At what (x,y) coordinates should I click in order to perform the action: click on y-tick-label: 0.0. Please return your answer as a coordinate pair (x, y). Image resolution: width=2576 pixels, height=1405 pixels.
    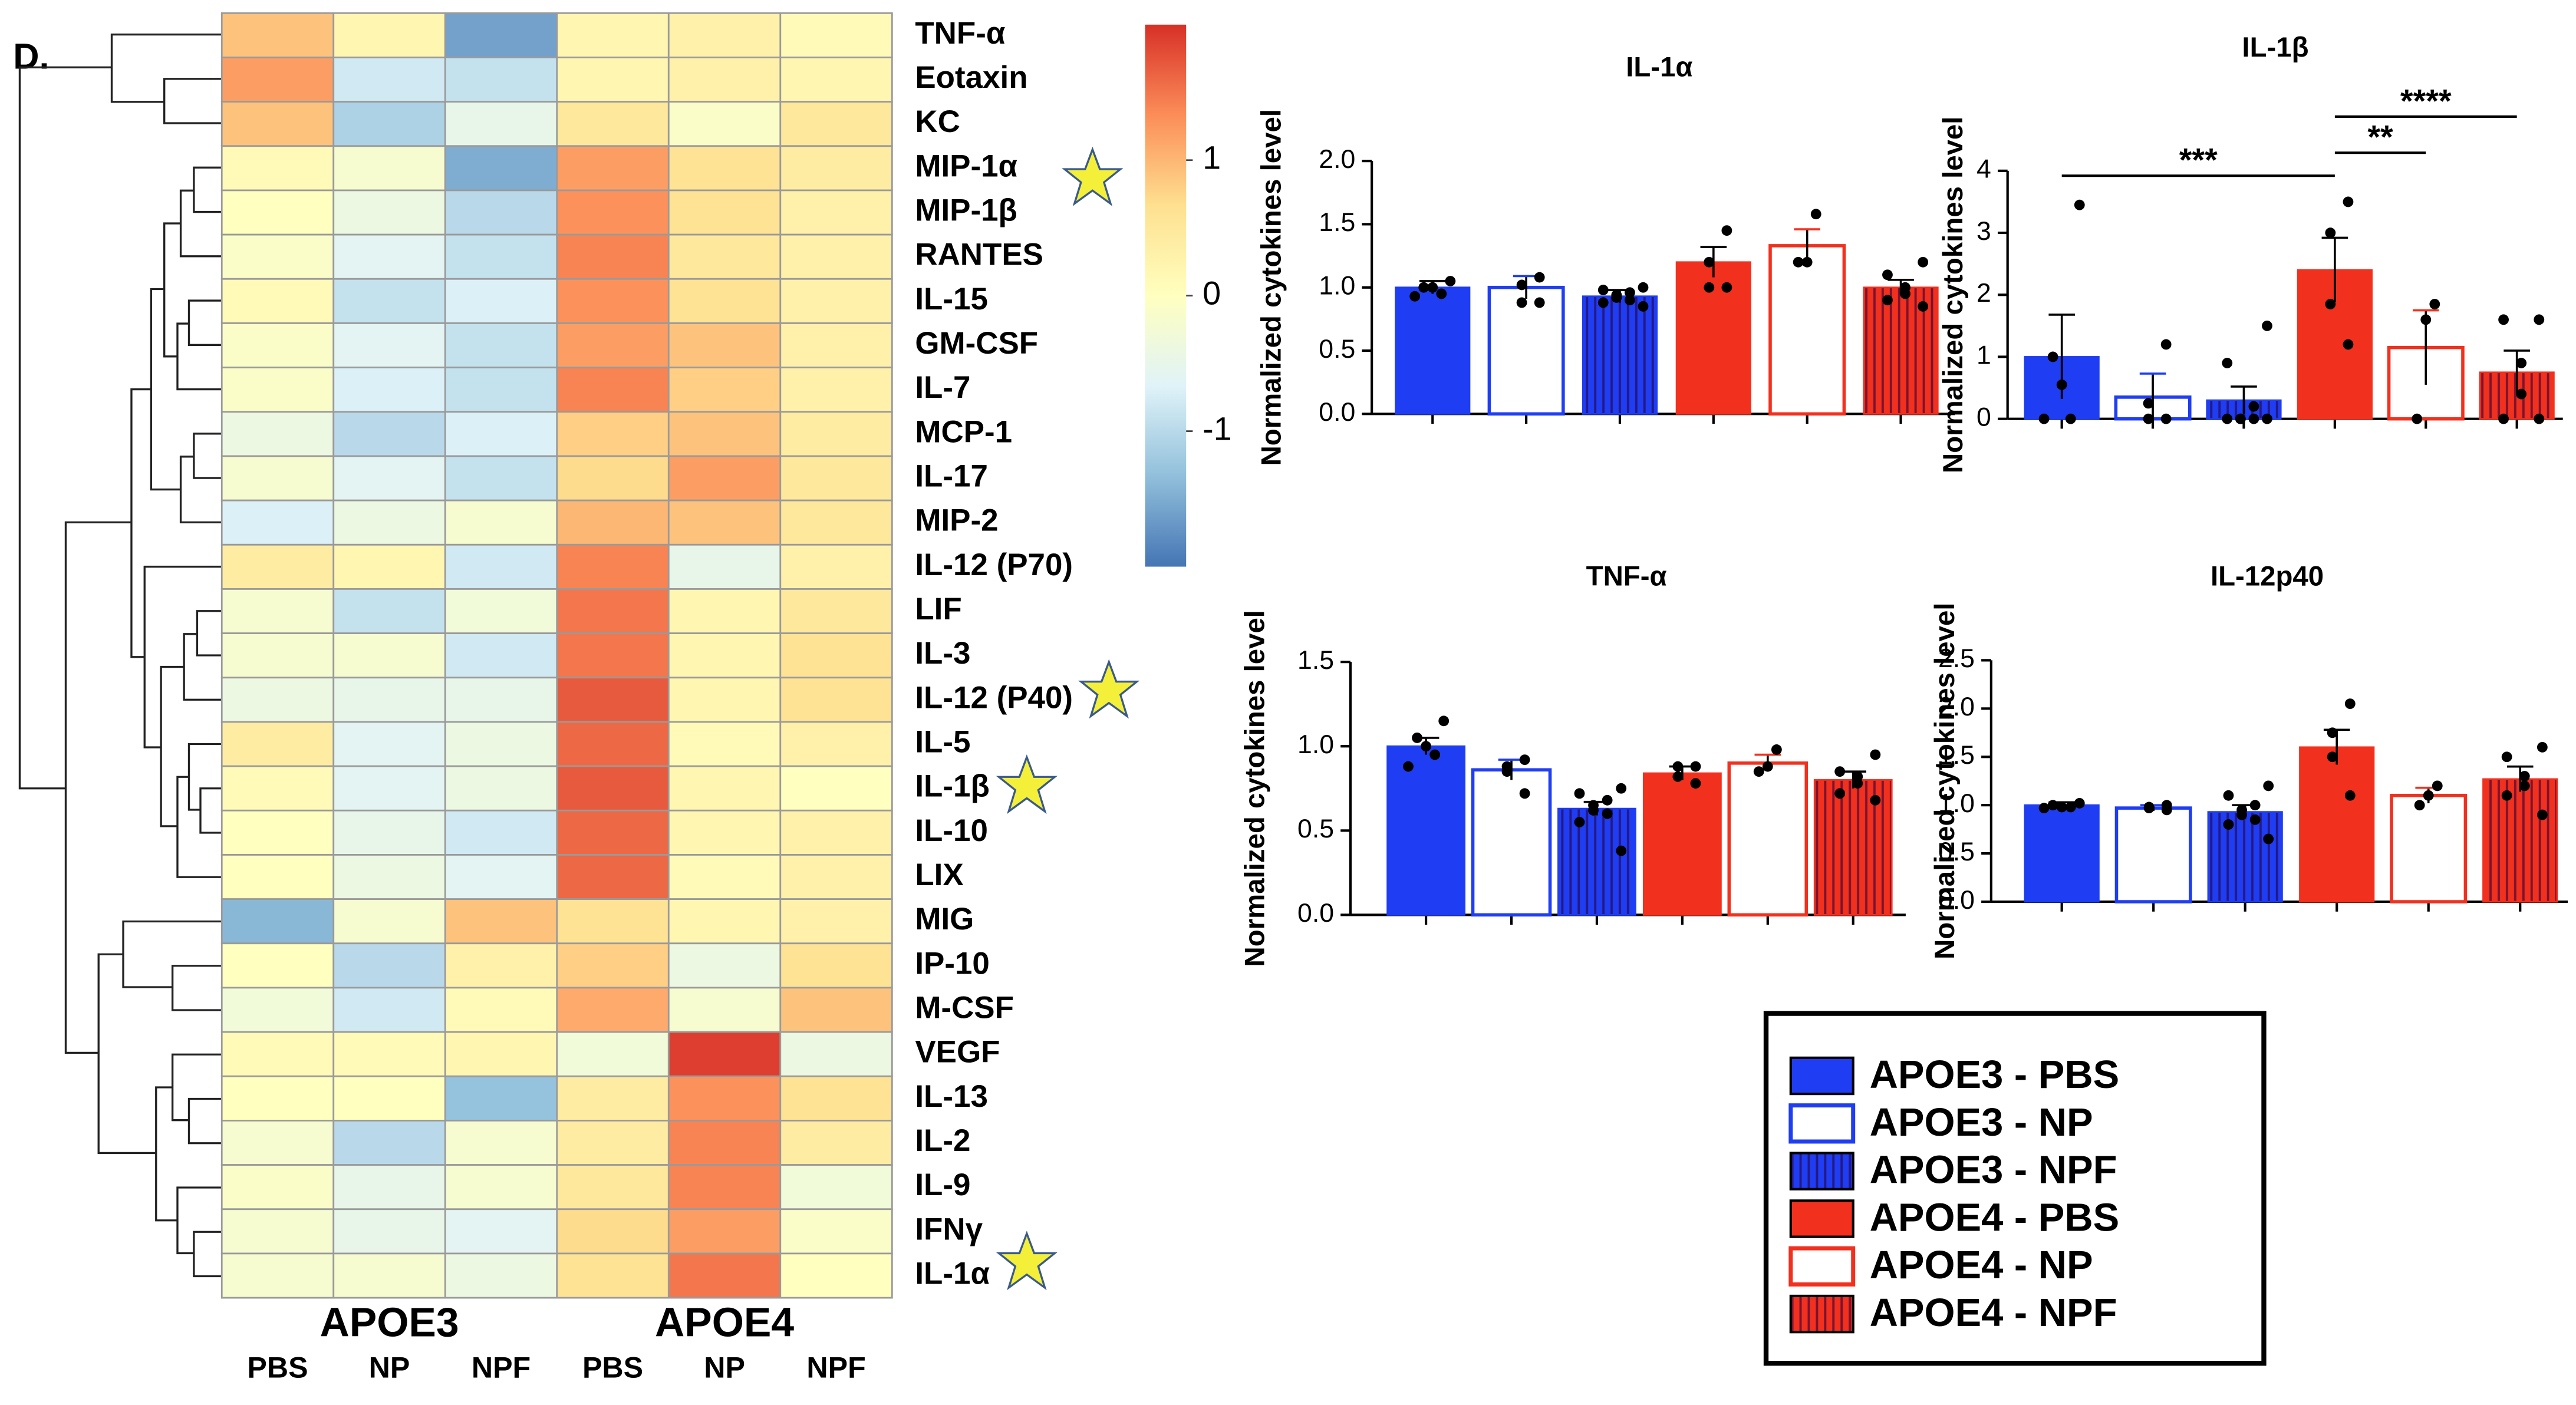
    Looking at the image, I should click on (1315, 913).